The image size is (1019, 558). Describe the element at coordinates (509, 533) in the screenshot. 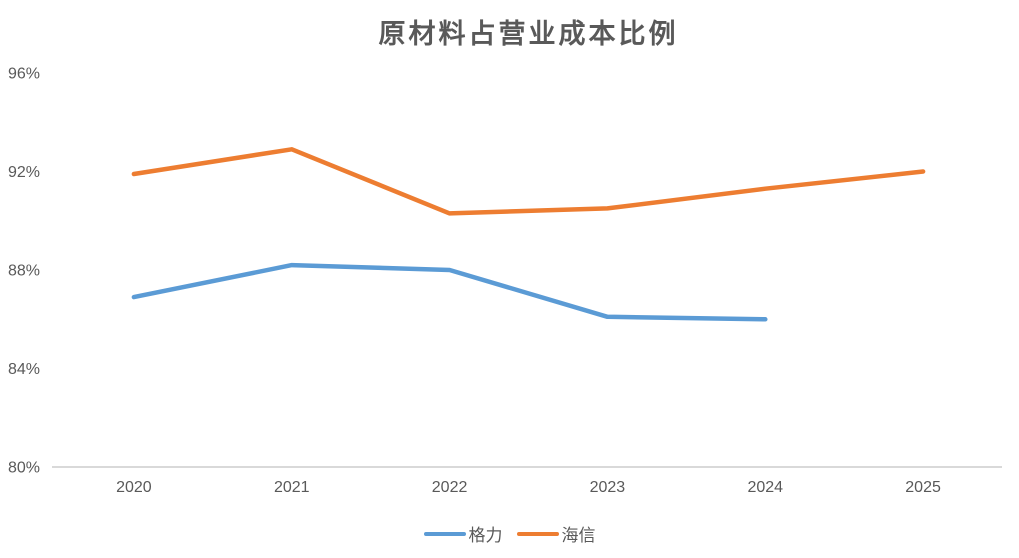

I see `chart-legend: 格力 海信` at that location.